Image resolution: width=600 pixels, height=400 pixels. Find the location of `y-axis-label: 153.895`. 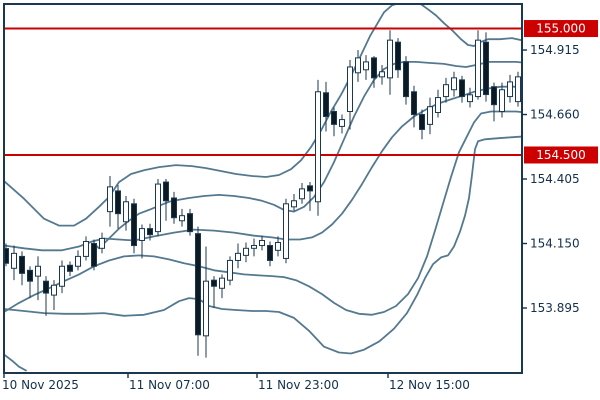

y-axis-label: 153.895 is located at coordinates (555, 308).